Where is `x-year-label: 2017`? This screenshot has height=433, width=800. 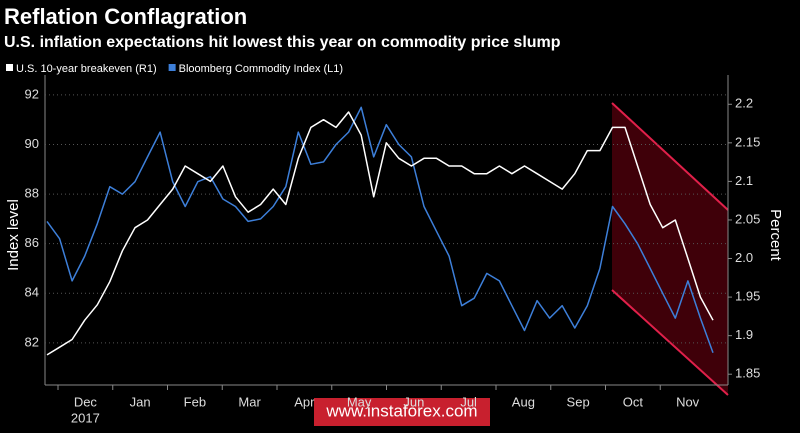 x-year-label: 2017 is located at coordinates (85, 417).